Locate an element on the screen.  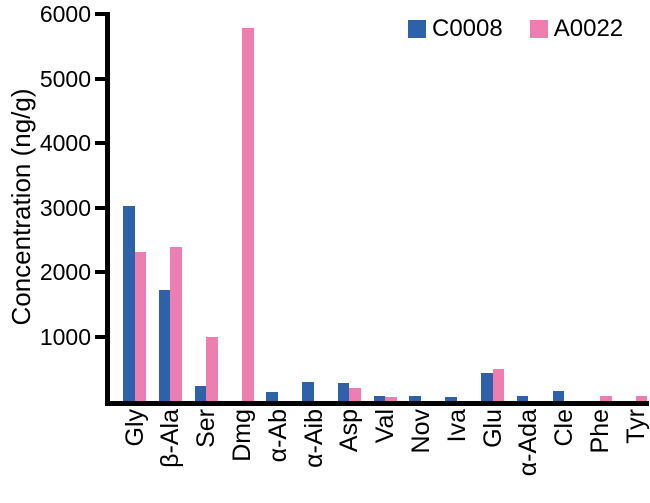
x-tick-label-15: Tyr is located at coordinates (635, 426).